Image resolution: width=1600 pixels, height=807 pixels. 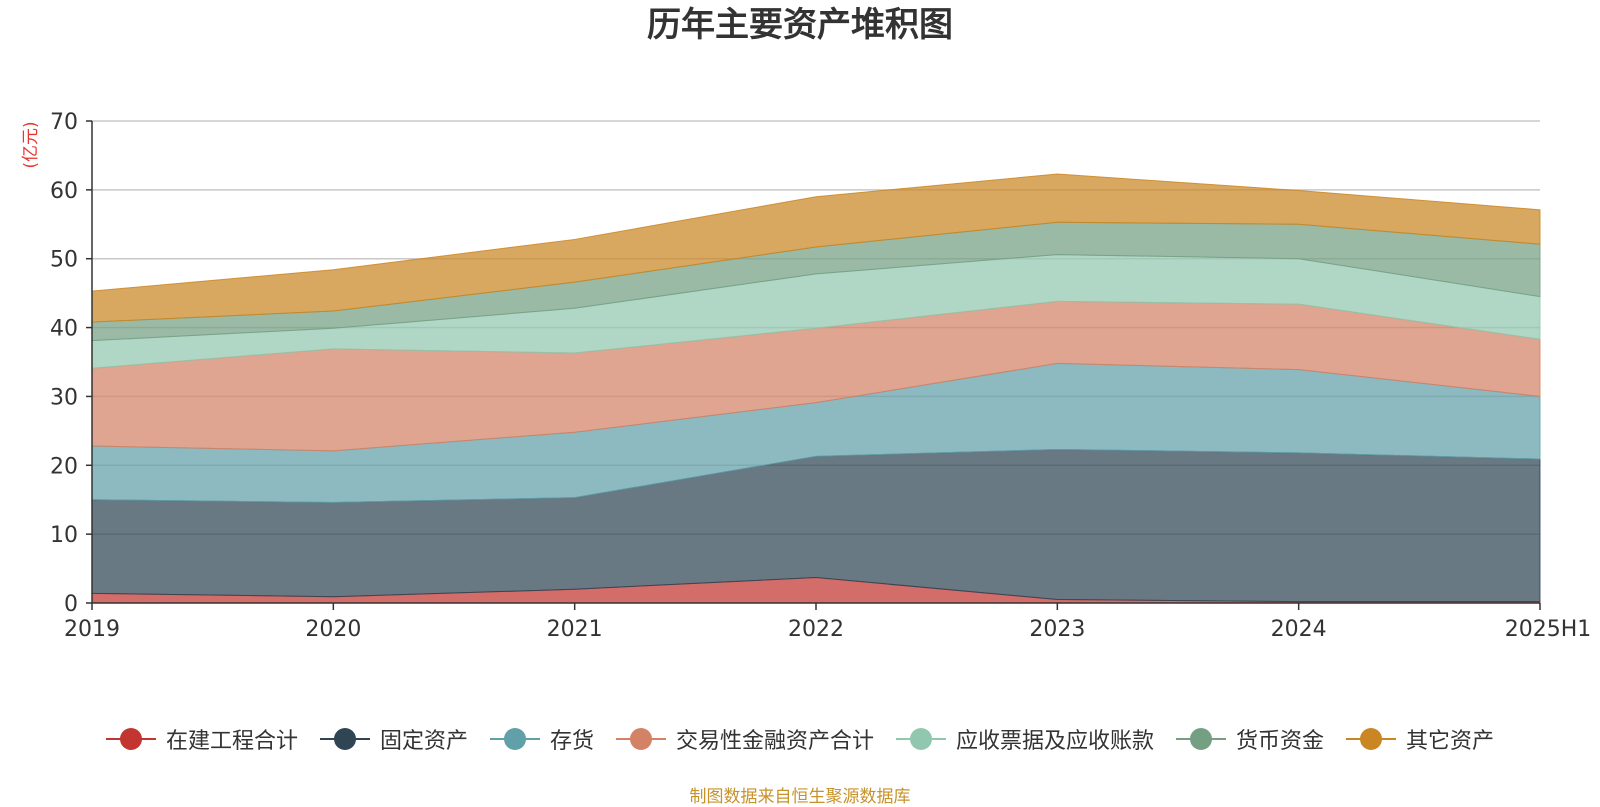 I want to click on legend-item-4: 交易性金融资产合计, so click(x=744, y=739).